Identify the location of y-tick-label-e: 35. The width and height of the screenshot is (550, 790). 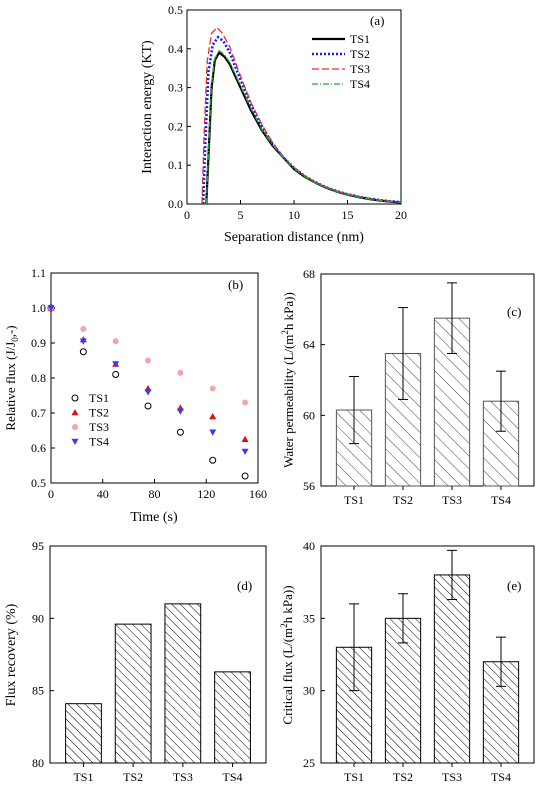
(309, 618).